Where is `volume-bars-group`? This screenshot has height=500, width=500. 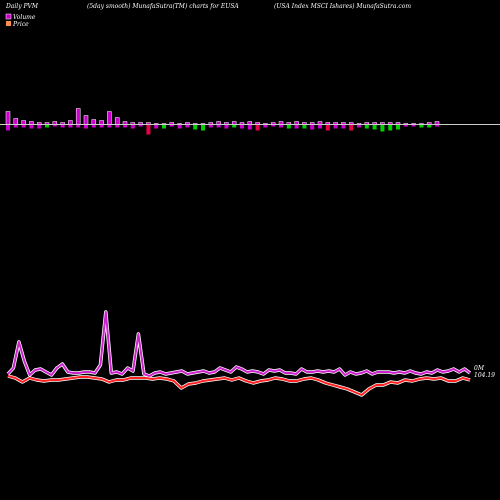
volume-bars-group is located at coordinates (222, 121).